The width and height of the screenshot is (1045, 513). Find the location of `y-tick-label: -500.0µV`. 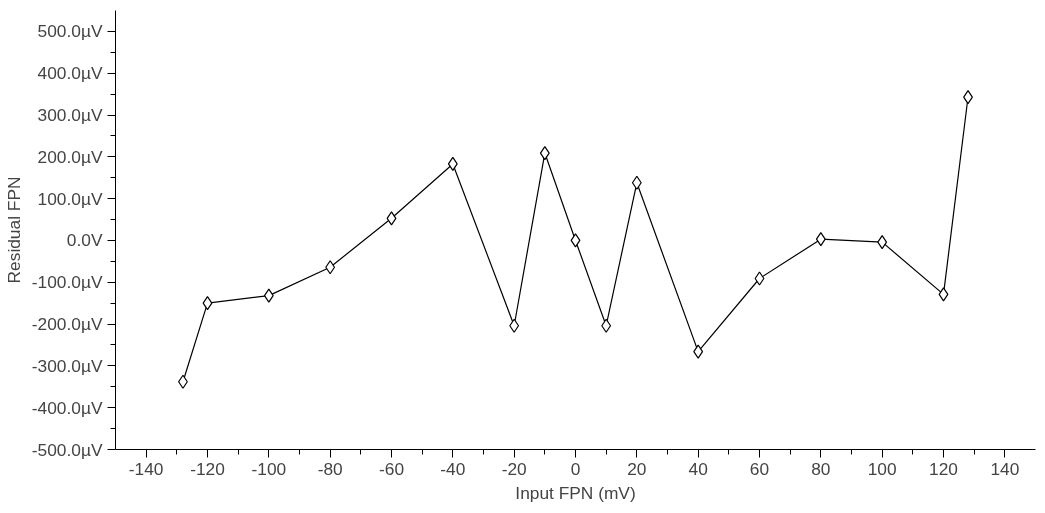

y-tick-label: -500.0µV is located at coordinates (67, 449).